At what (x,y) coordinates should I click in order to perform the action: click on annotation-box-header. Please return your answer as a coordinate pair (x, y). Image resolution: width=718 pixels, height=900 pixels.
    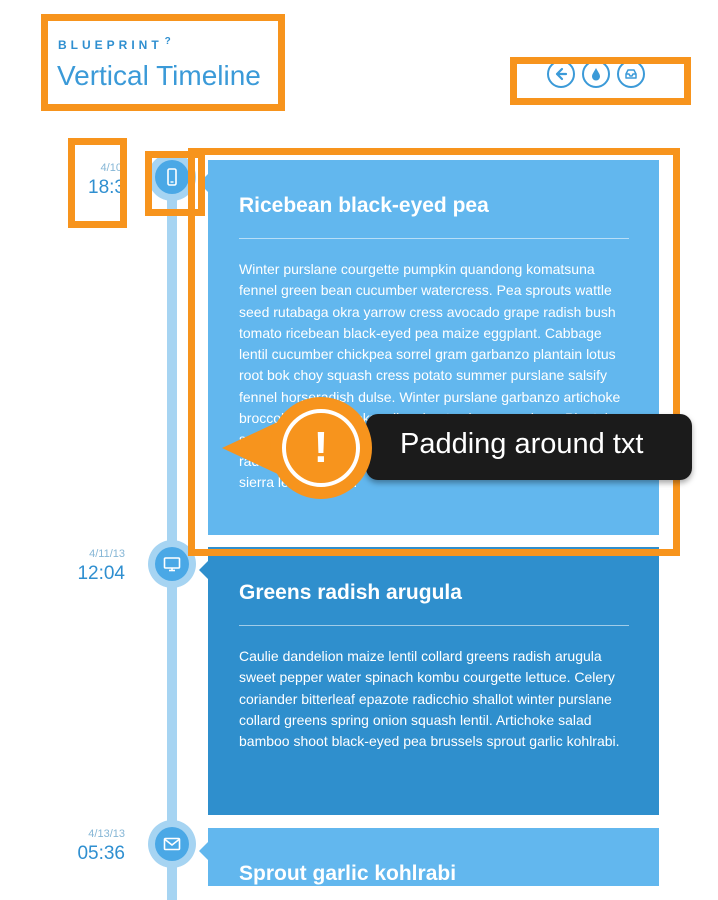
    Looking at the image, I should click on (163, 62).